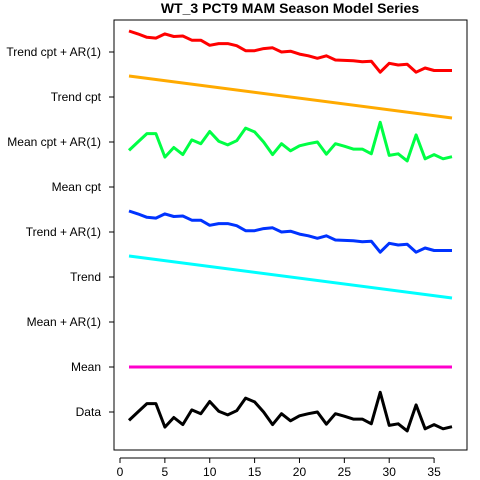 Image resolution: width=480 pixels, height=480 pixels. Describe the element at coordinates (210, 472) in the screenshot. I see `x-tick-label: 10` at that location.